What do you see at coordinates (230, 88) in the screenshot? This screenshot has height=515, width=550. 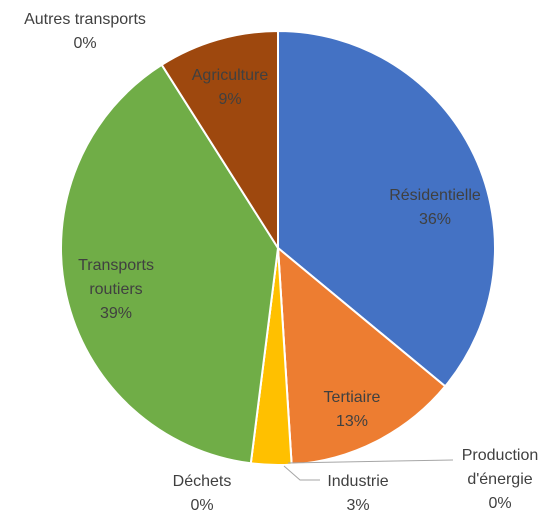 I see `data-label: Agriculture 9%` at bounding box center [230, 88].